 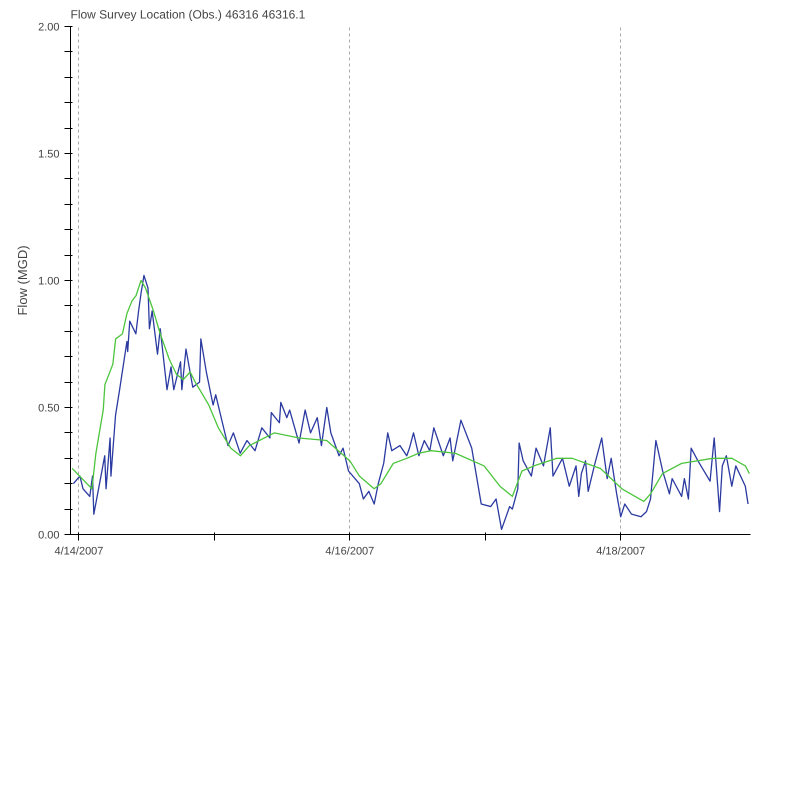 I want to click on y-tick-label: 1.50, so click(x=49, y=154).